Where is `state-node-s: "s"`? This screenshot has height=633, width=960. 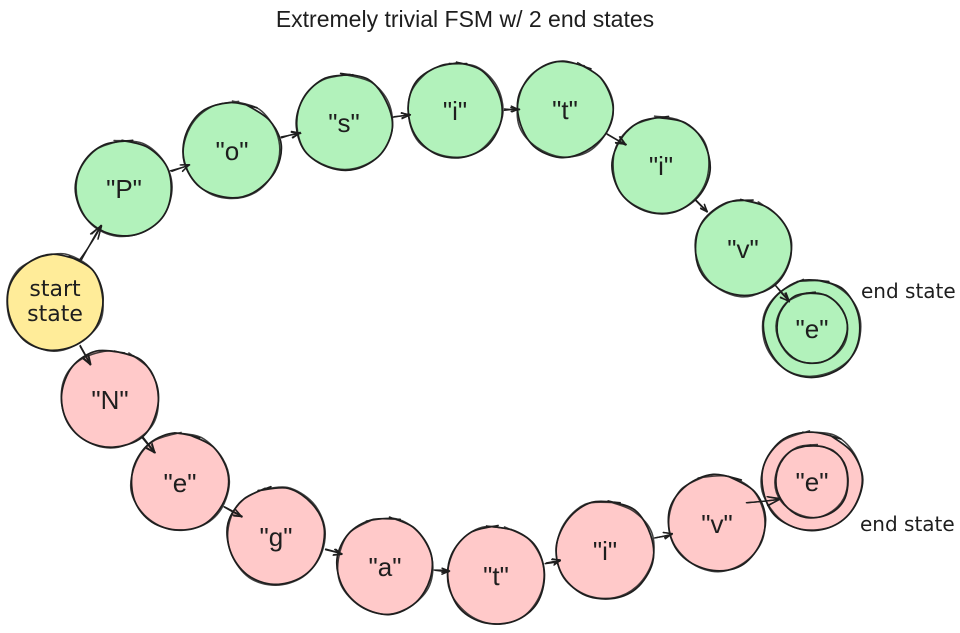 state-node-s: "s" is located at coordinates (344, 122).